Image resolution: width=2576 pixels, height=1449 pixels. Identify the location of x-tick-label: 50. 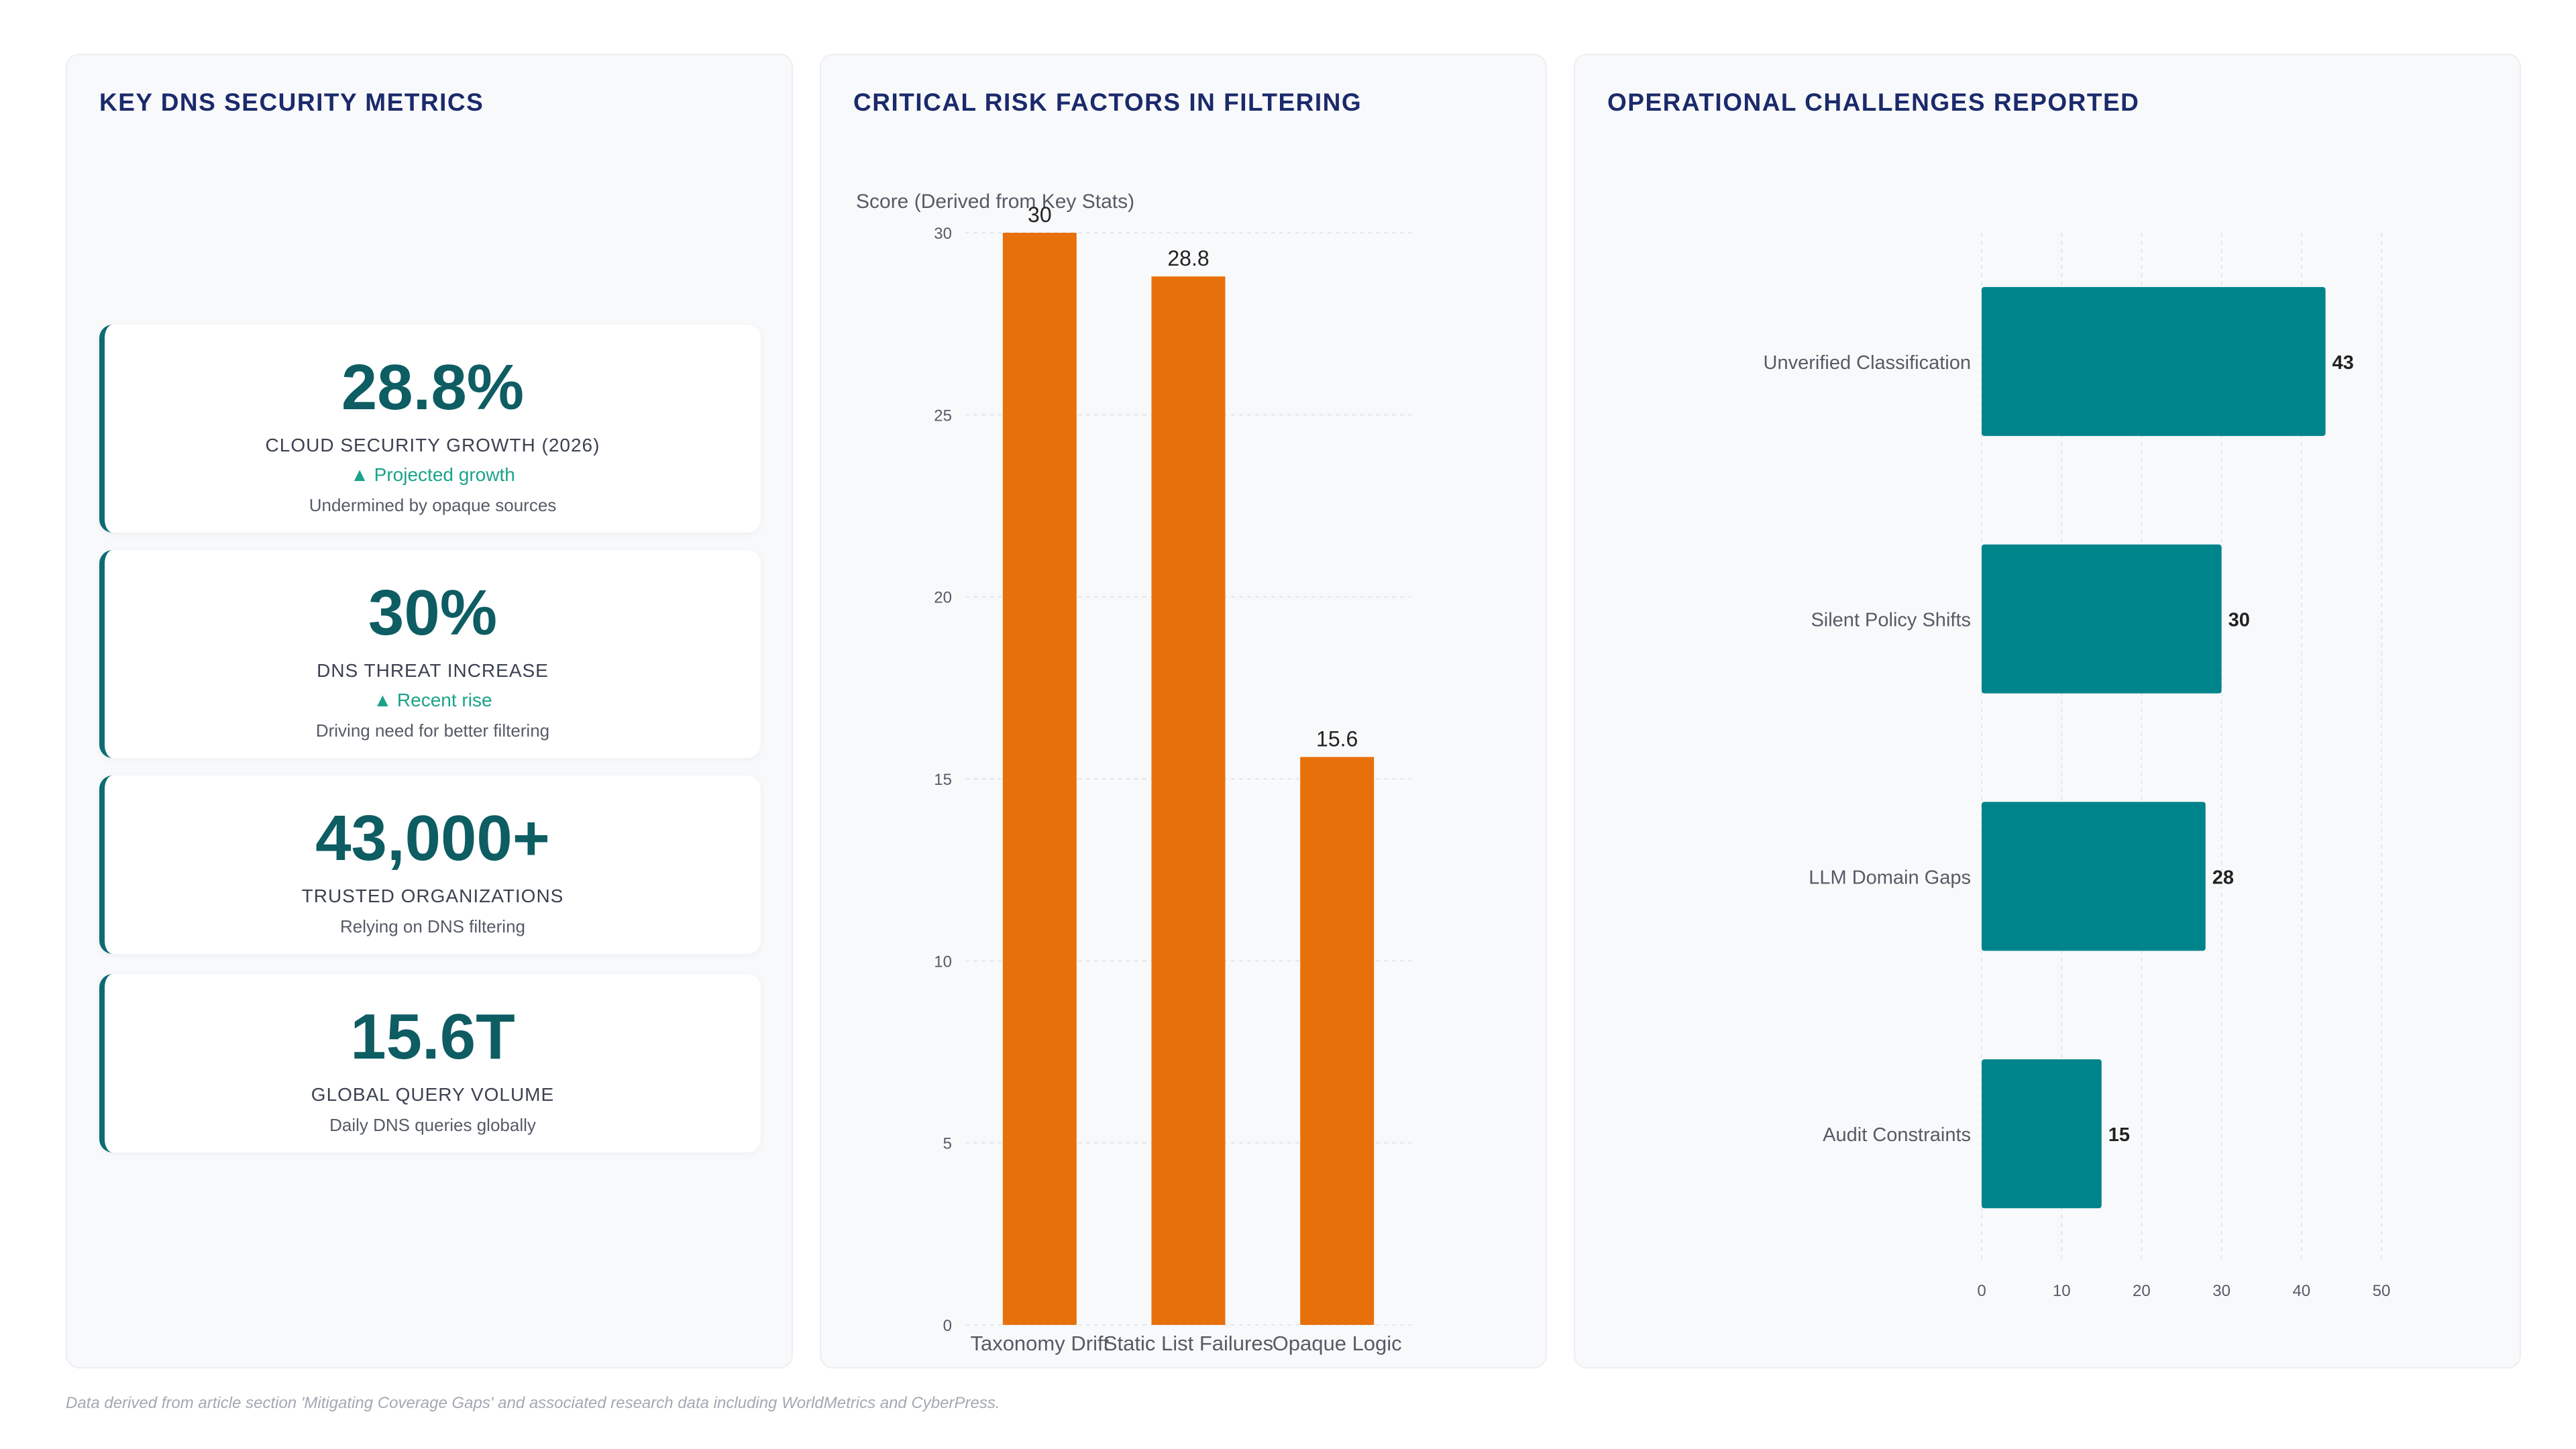
(2382, 1291).